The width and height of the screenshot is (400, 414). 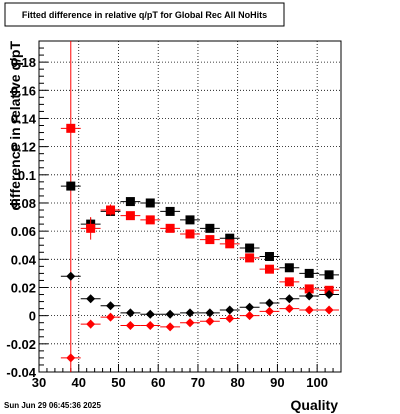 I want to click on y-tick-label: 0.16, so click(x=23, y=90).